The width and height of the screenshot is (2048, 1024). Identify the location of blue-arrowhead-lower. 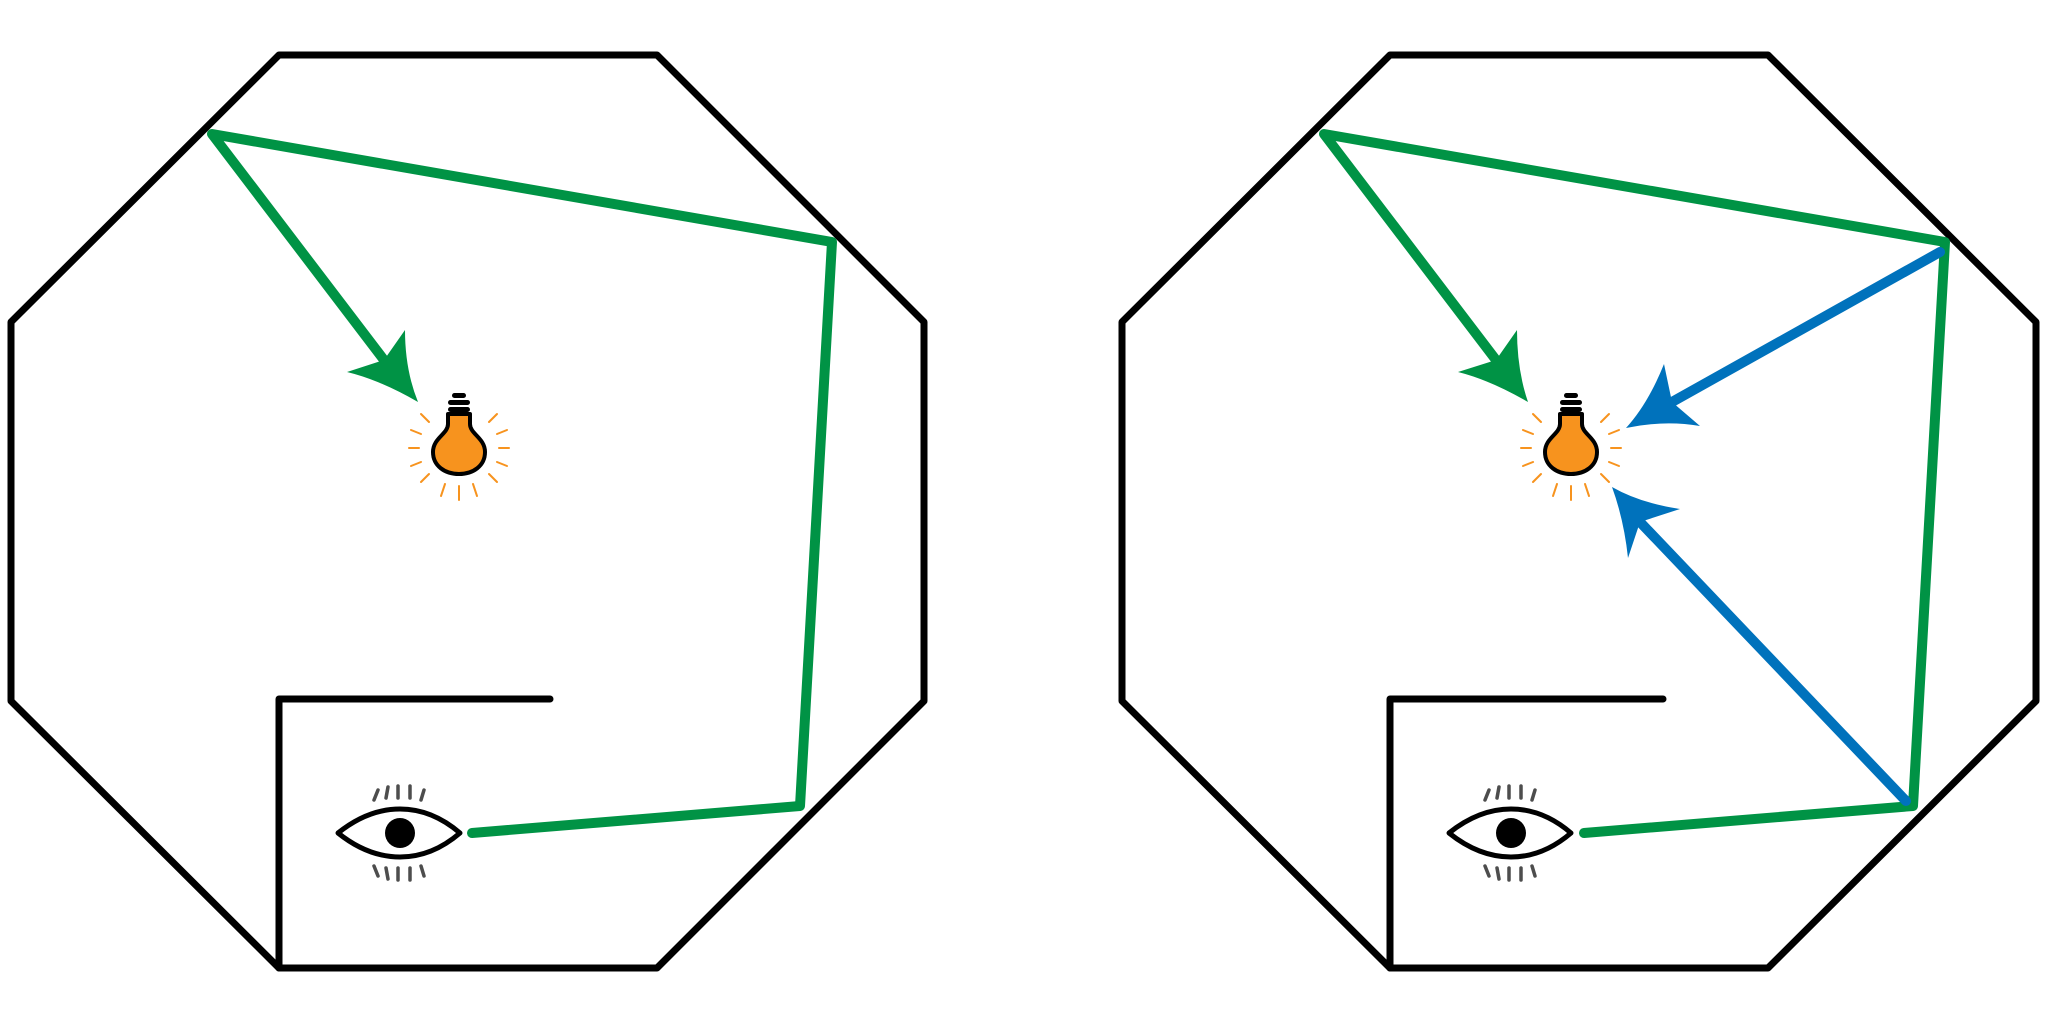
(1646, 522).